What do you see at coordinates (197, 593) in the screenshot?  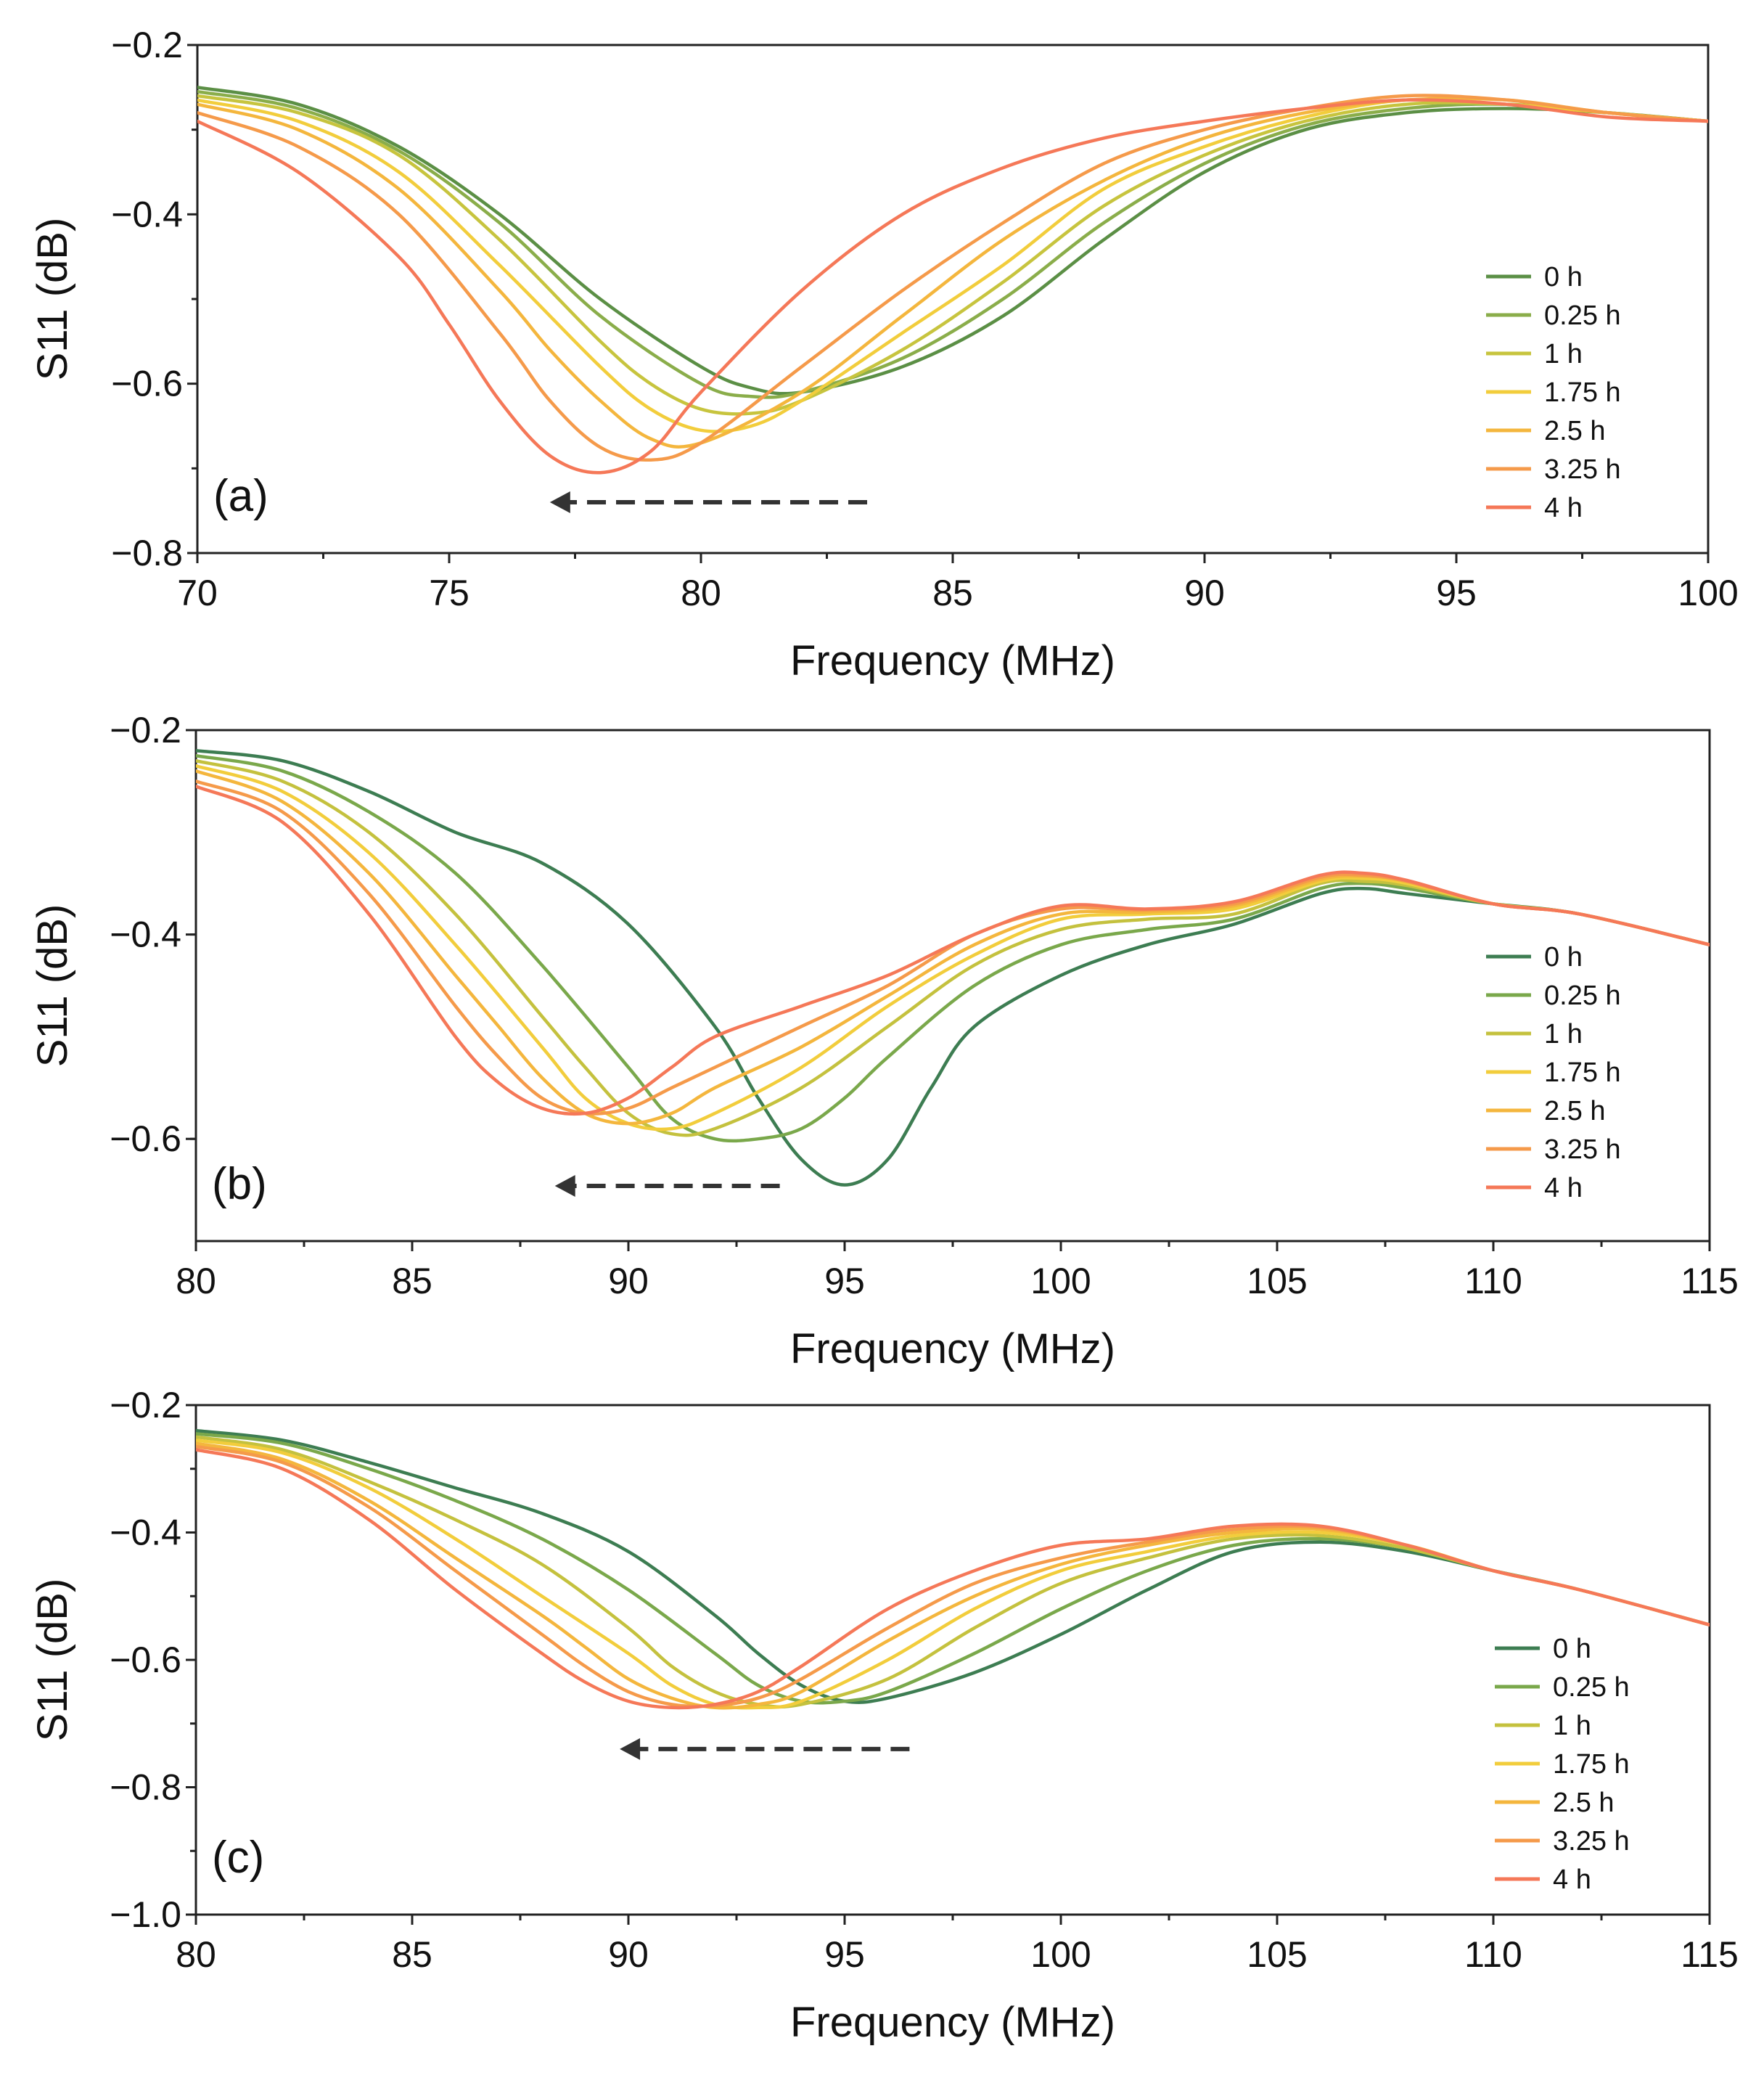 I see `x-tick-label: 70` at bounding box center [197, 593].